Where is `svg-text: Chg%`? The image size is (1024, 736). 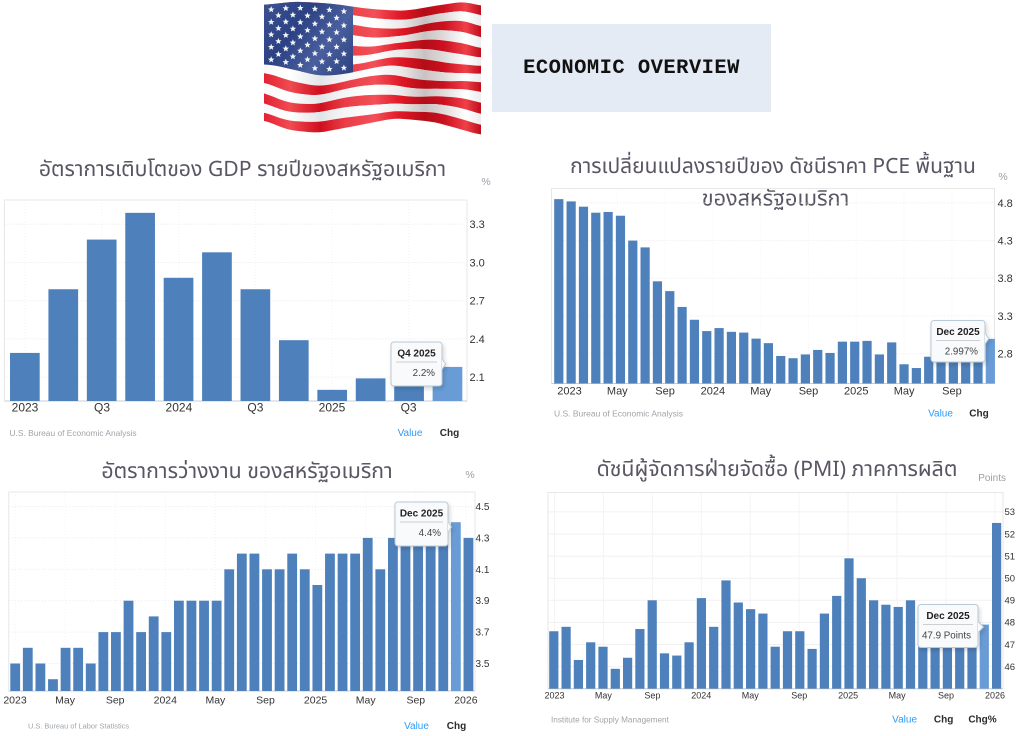 svg-text: Chg% is located at coordinates (982, 720).